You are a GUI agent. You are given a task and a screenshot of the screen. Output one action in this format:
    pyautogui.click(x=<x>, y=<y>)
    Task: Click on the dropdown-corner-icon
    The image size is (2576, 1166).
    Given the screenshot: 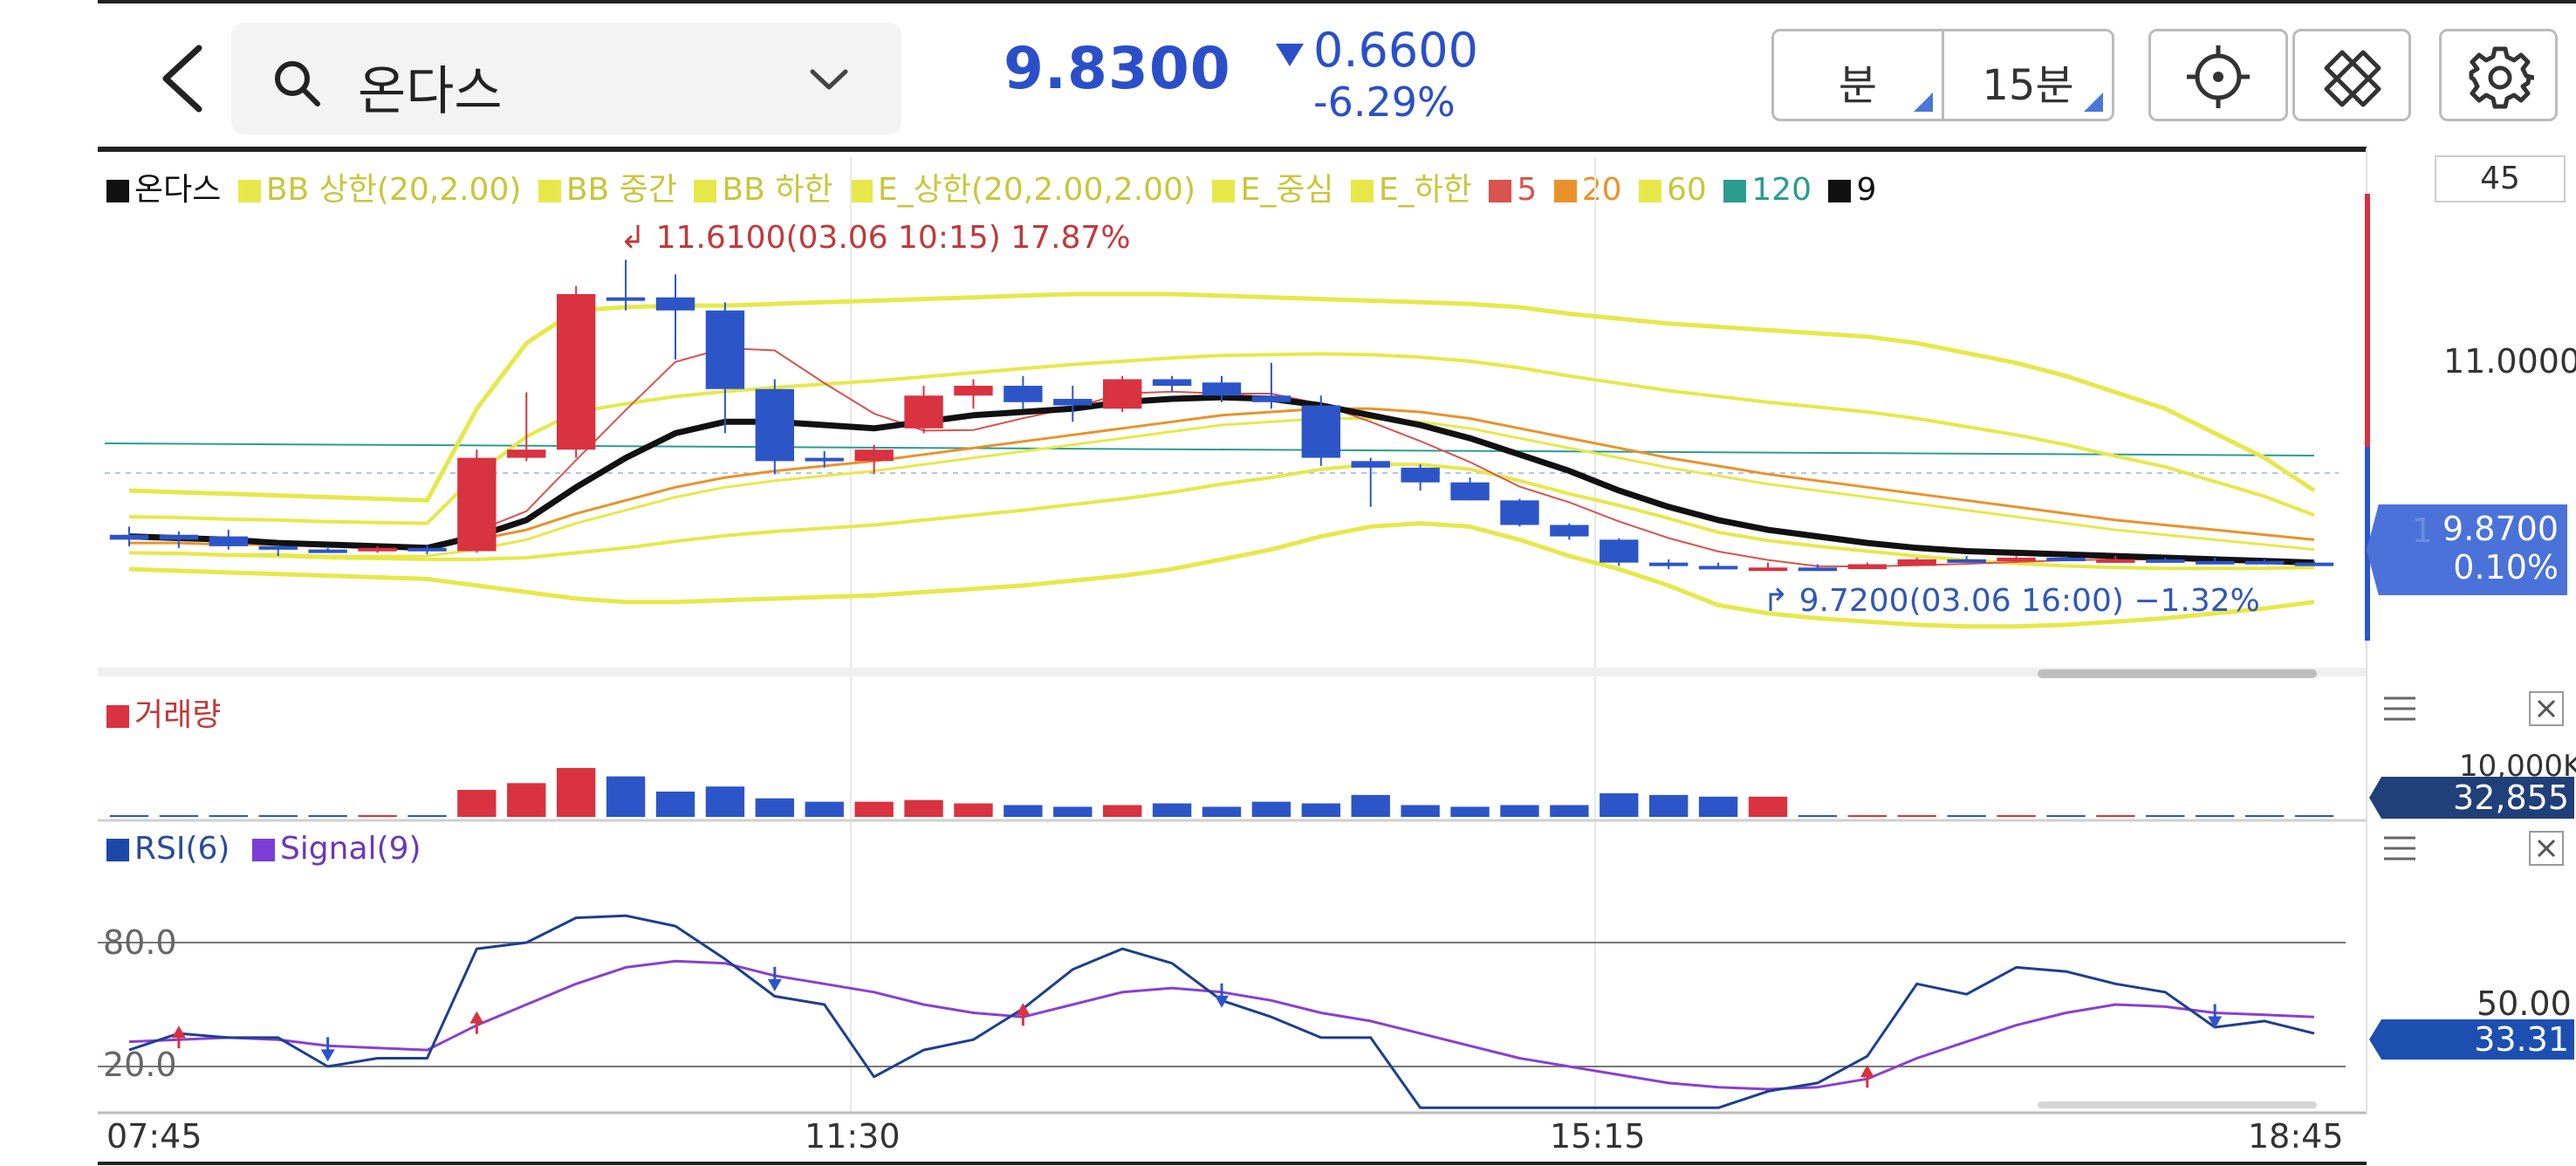 What is the action you would take?
    pyautogui.click(x=1924, y=102)
    